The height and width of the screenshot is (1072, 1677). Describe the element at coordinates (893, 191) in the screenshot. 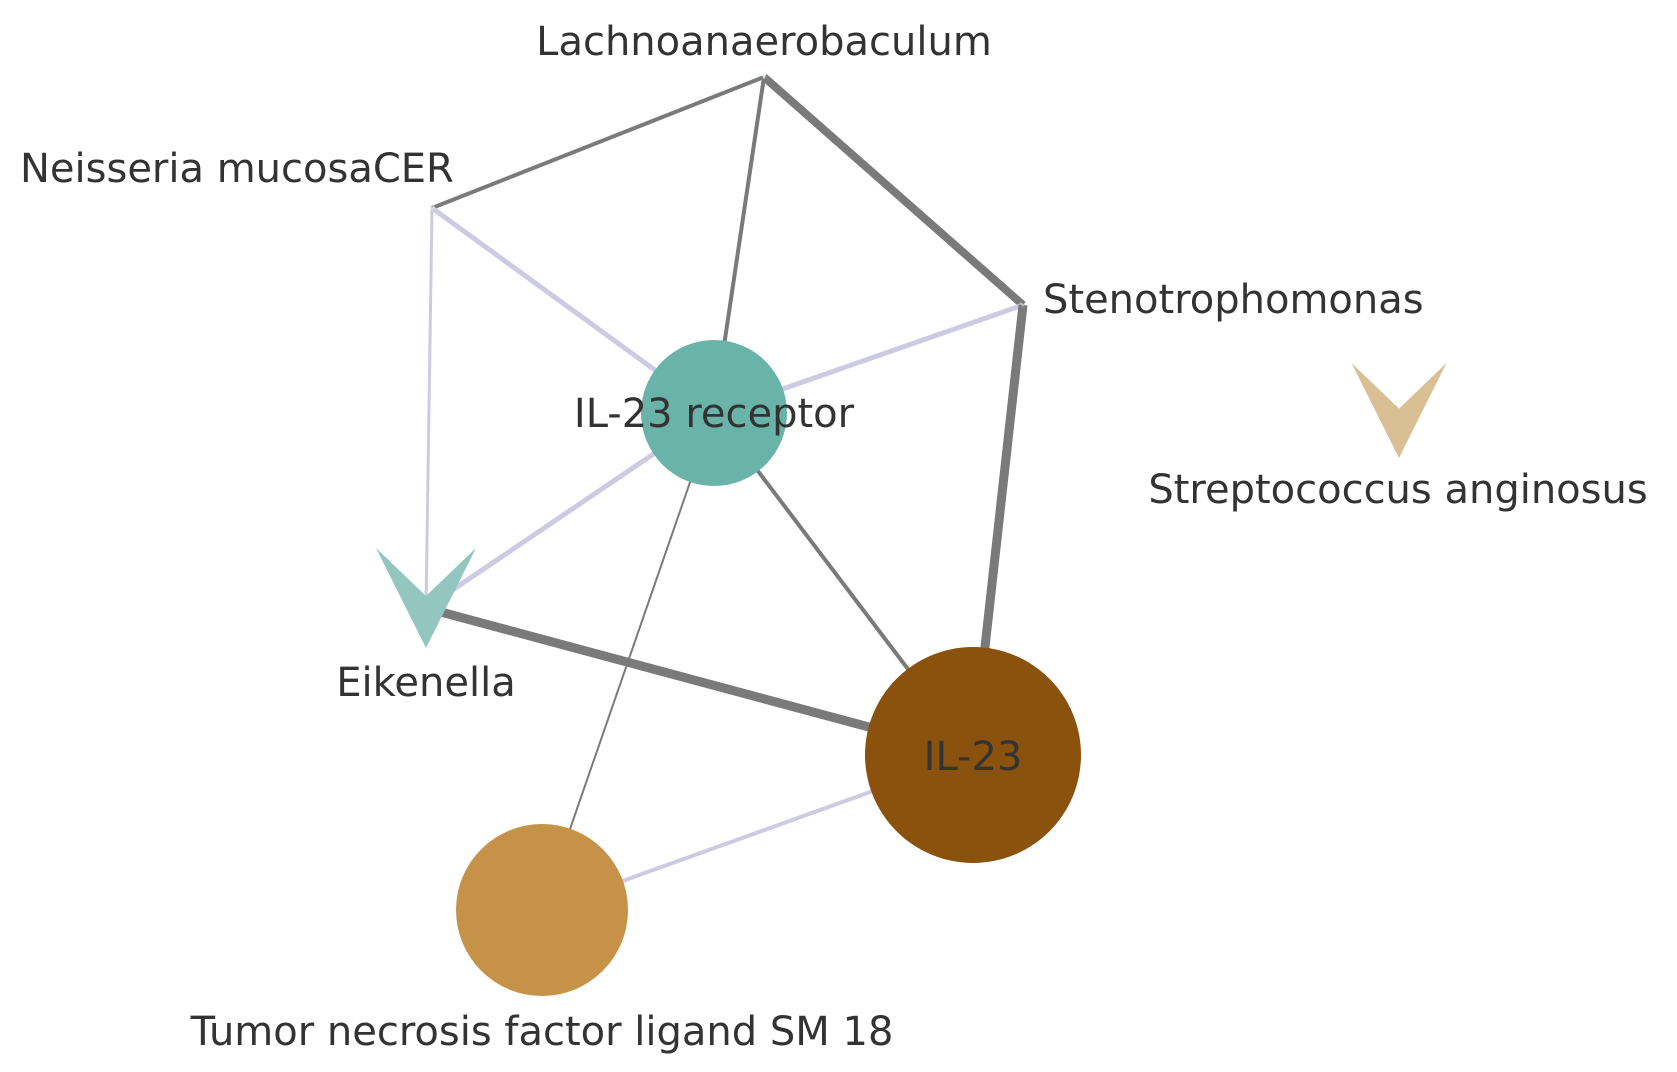

I see `edge-lachnoanaerobaculum-stenotrophomonas` at that location.